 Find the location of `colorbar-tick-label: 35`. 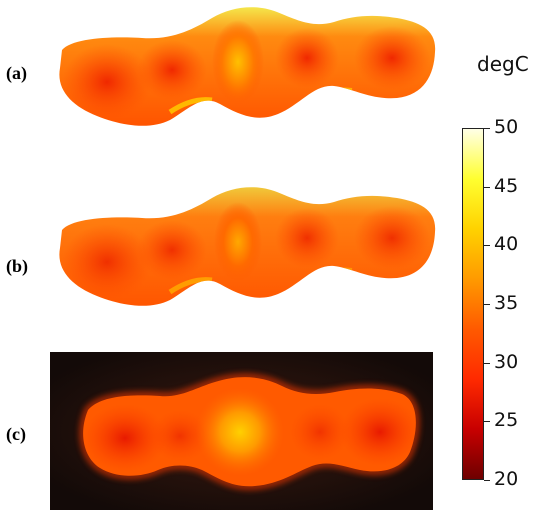

colorbar-tick-label: 35 is located at coordinates (506, 303).